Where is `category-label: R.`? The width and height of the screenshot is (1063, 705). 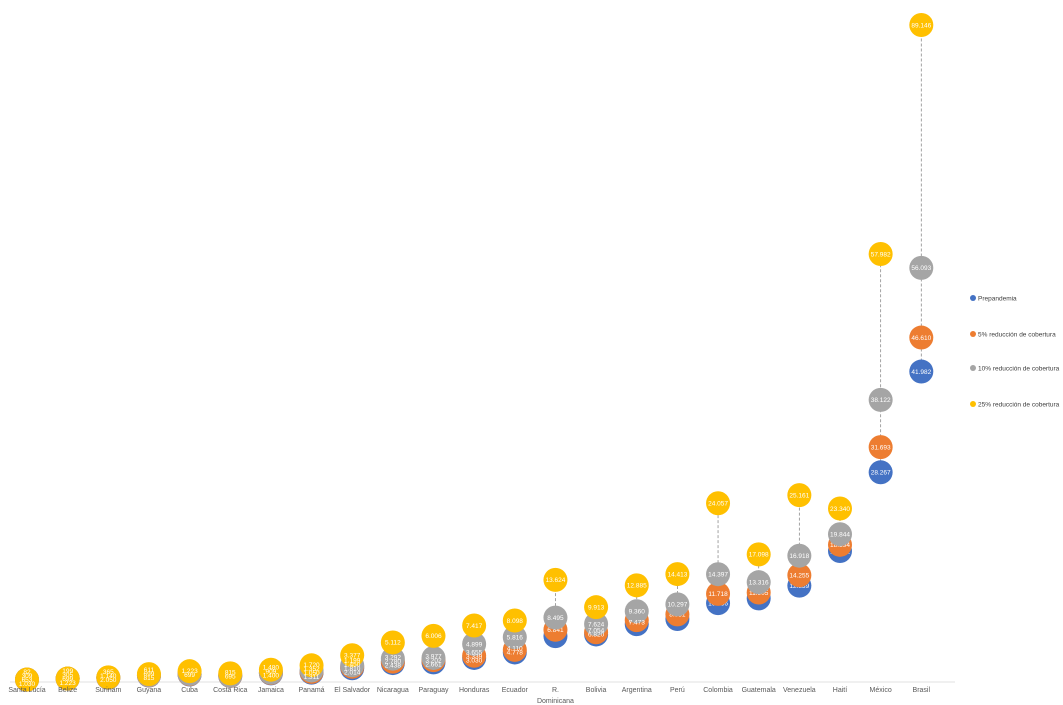
category-label: R. is located at coordinates (555, 690).